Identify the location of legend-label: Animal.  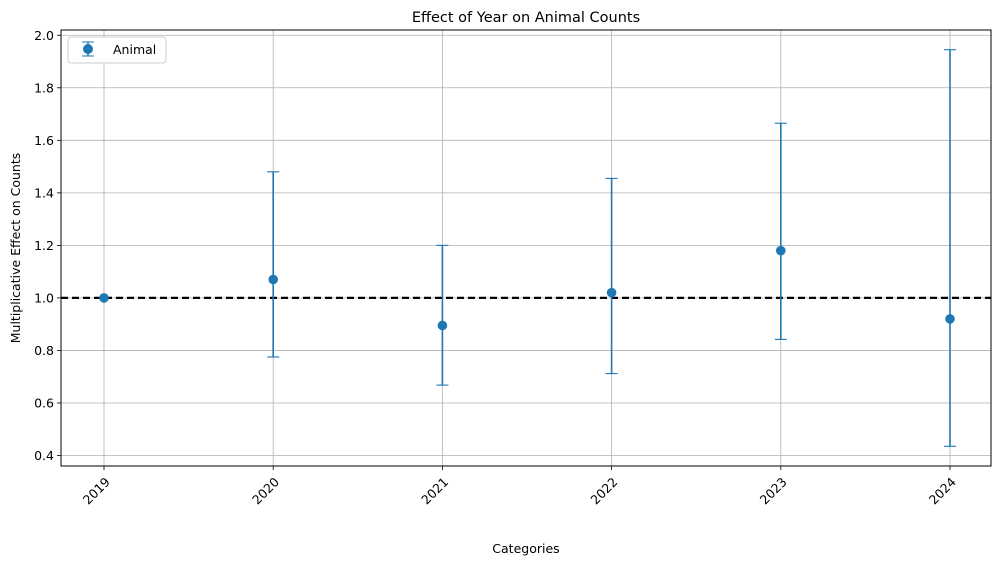
(134, 49).